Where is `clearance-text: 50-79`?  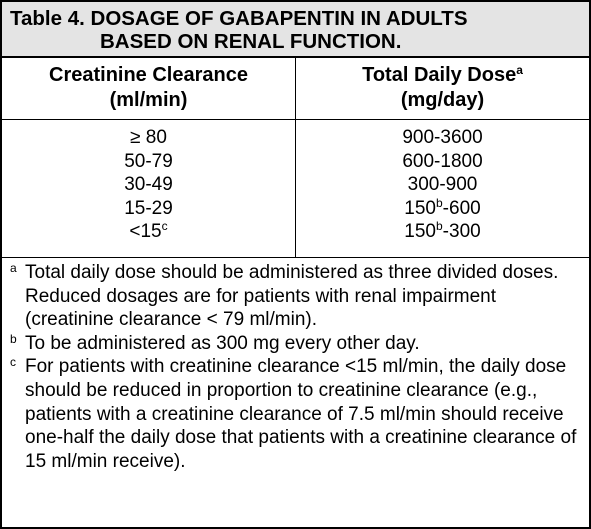 clearance-text: 50-79 is located at coordinates (148, 161).